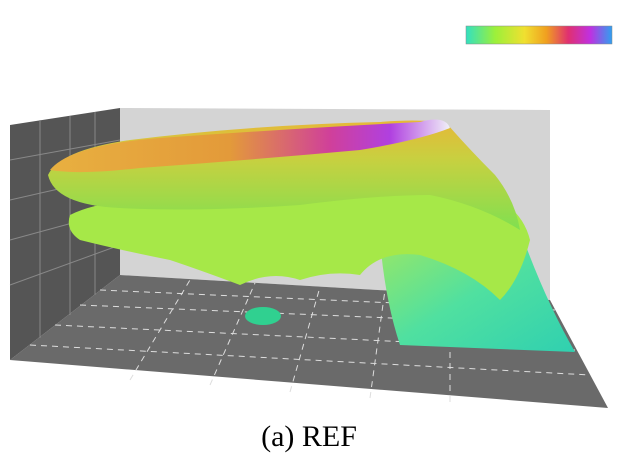 The width and height of the screenshot is (619, 469). I want to click on caption: (a) REF, so click(309, 436).